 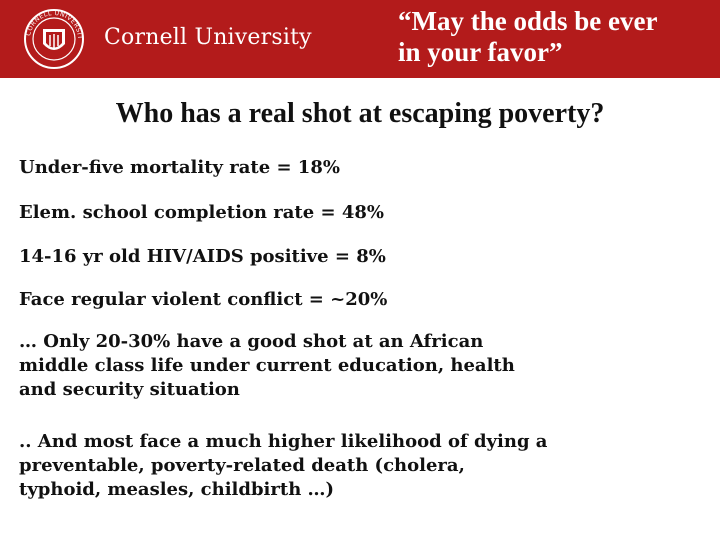 What do you see at coordinates (201, 212) in the screenshot?
I see `stat-school-completion: Elem. school completion rate = 48%` at bounding box center [201, 212].